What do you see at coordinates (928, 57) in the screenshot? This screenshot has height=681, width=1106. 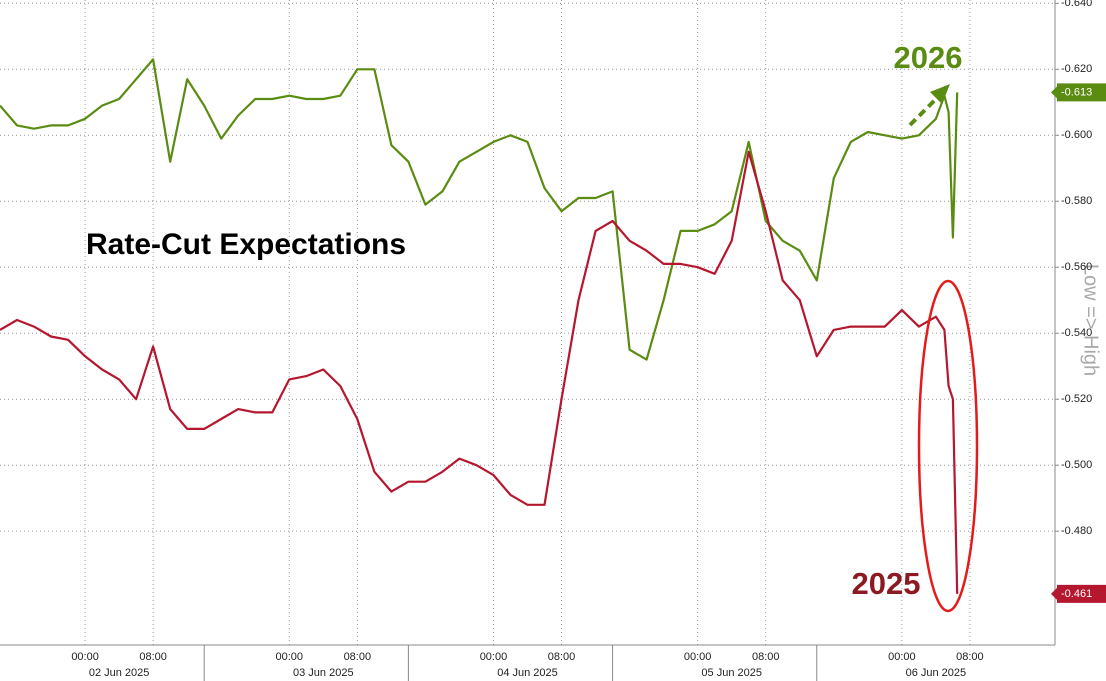 I see `series-annotation: 2026` at bounding box center [928, 57].